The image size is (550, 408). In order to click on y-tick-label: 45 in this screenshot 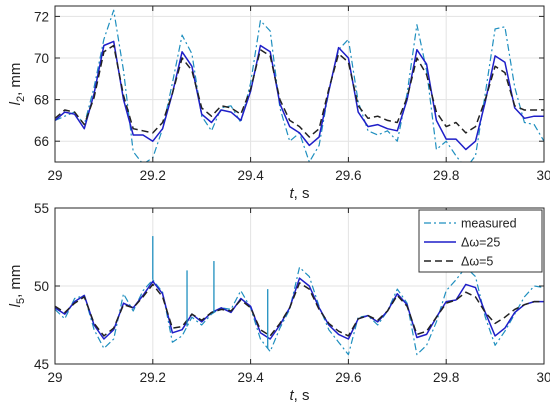, I will do `click(41, 364)`.